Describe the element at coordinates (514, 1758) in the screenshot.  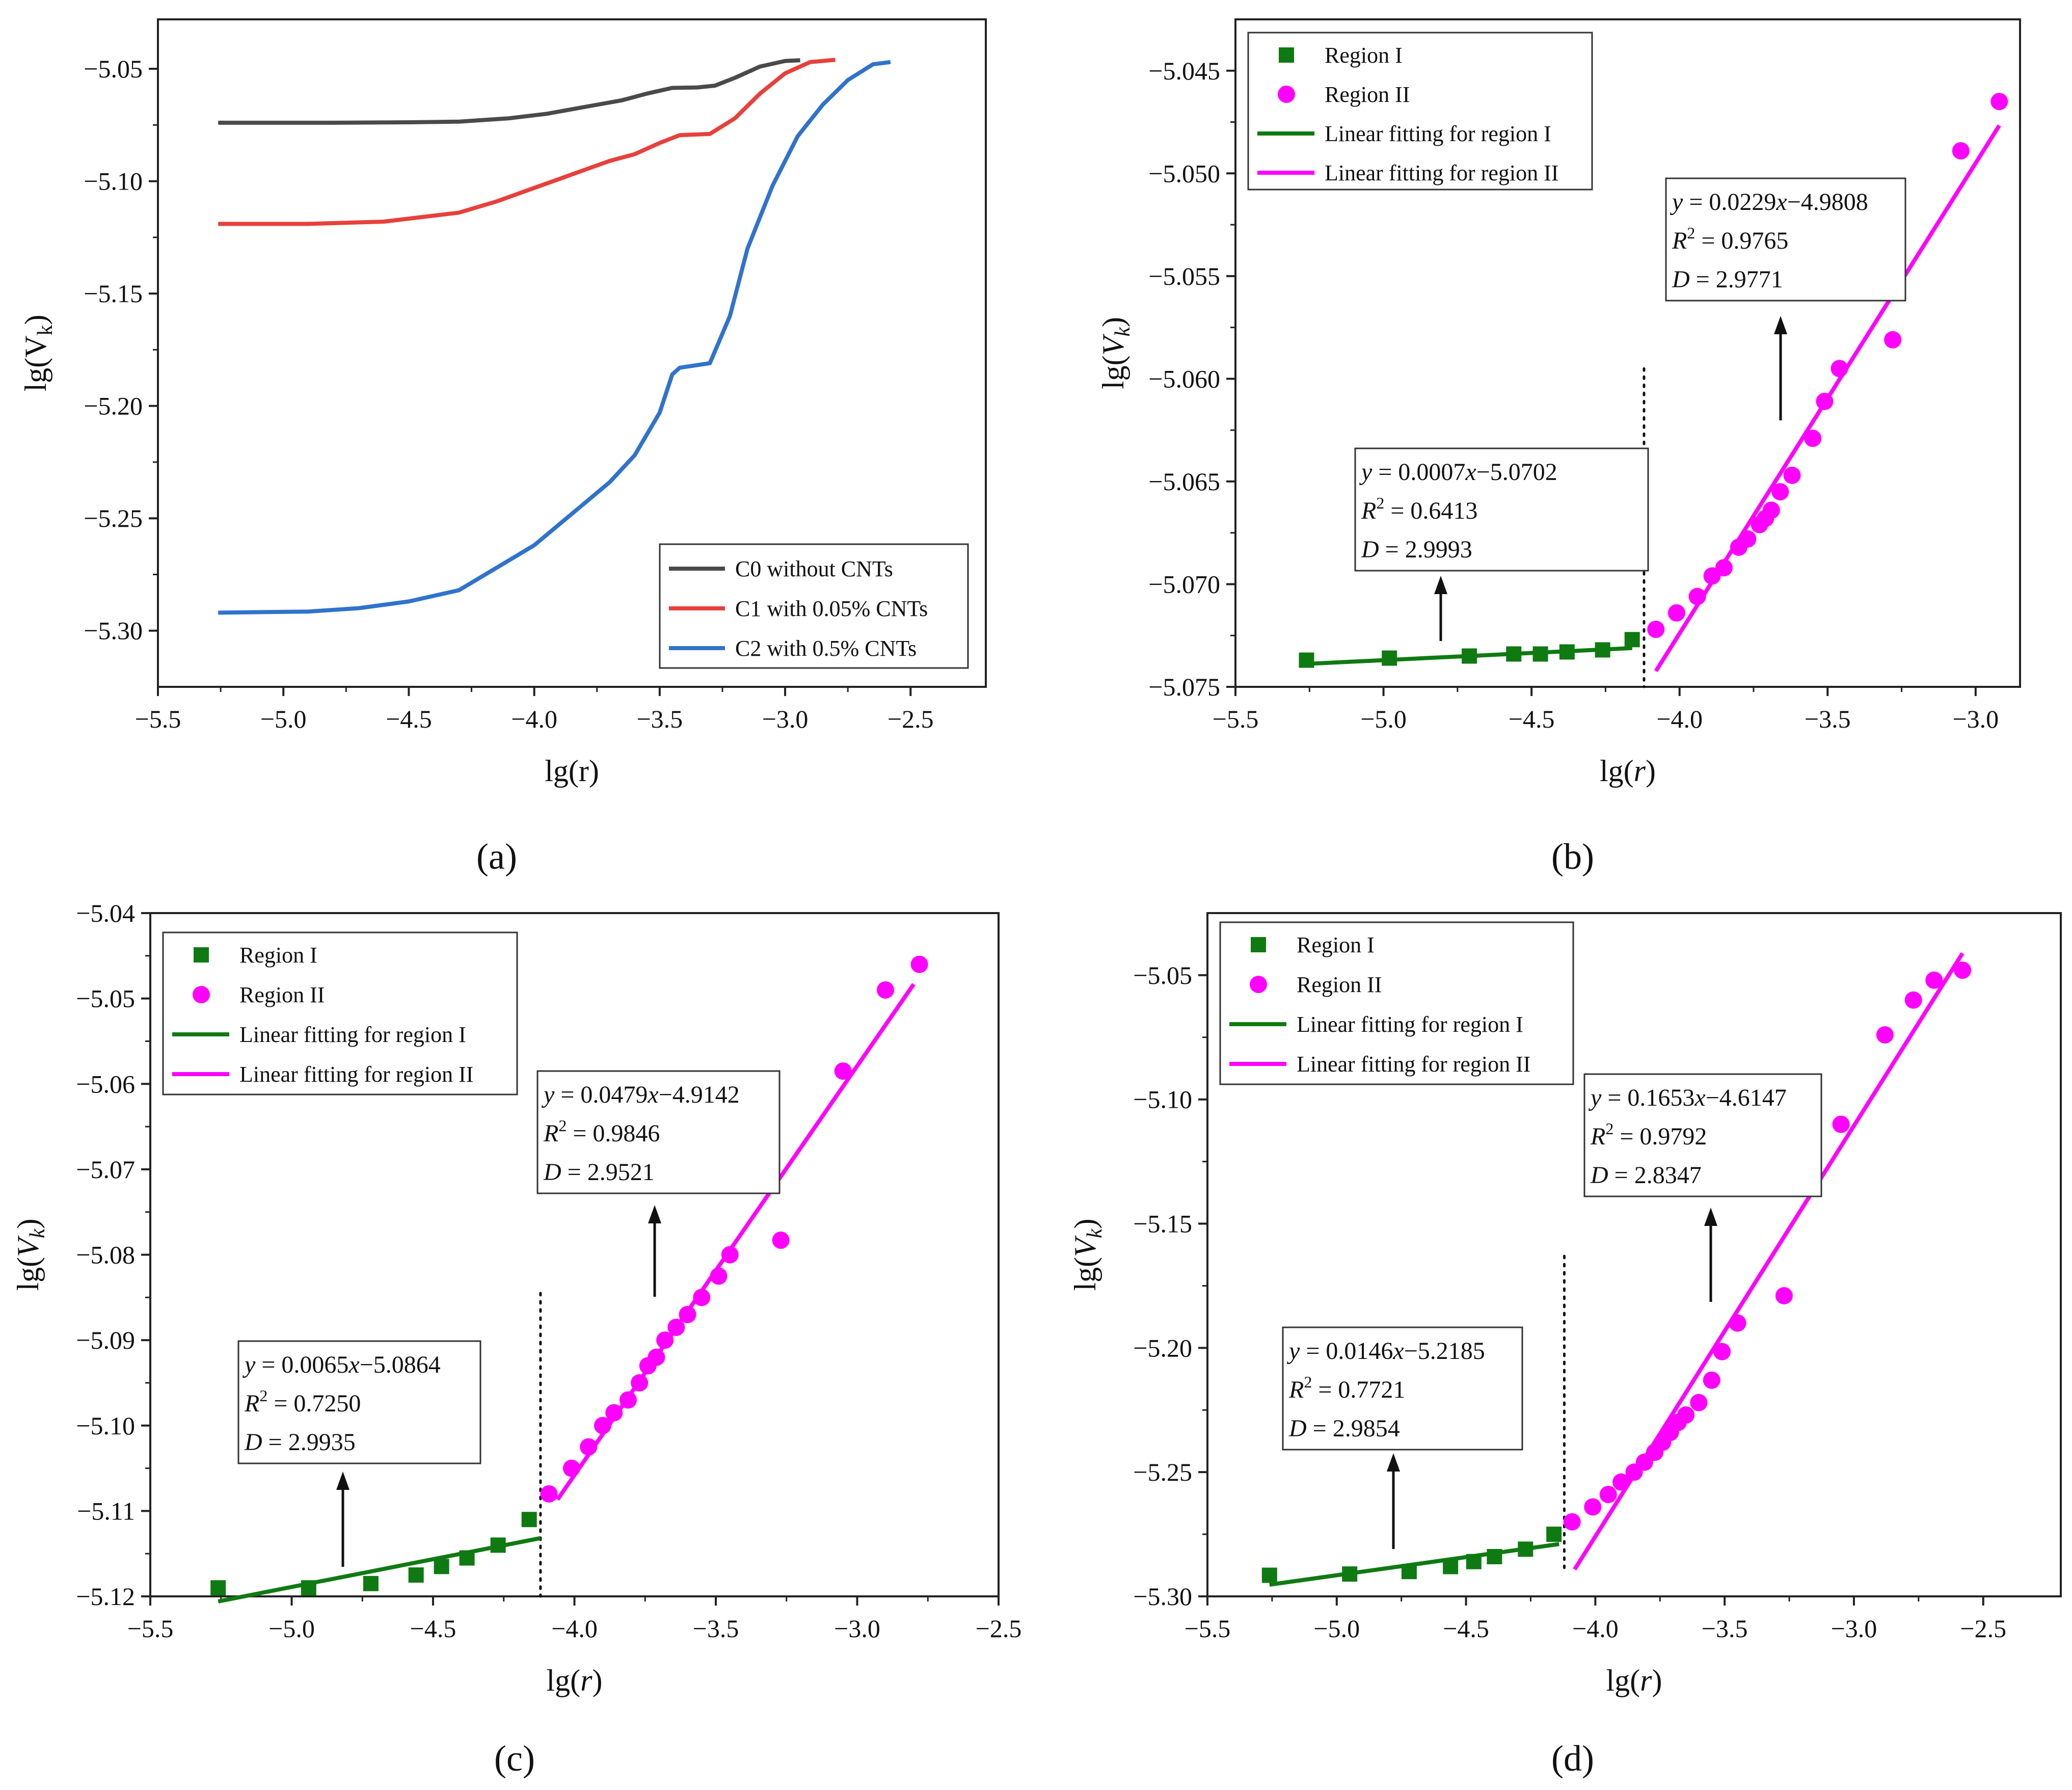
I see `panel-caption: (c)` at that location.